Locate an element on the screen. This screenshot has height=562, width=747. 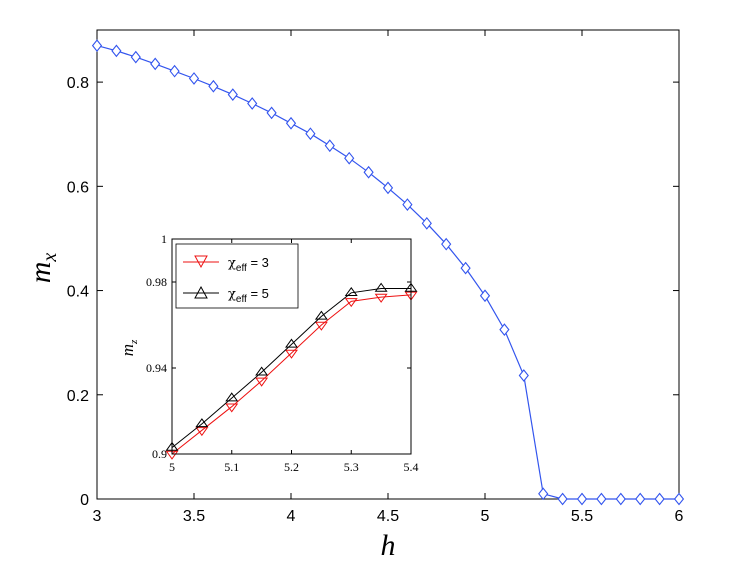
x-tick-label: 3.5 is located at coordinates (194, 516).